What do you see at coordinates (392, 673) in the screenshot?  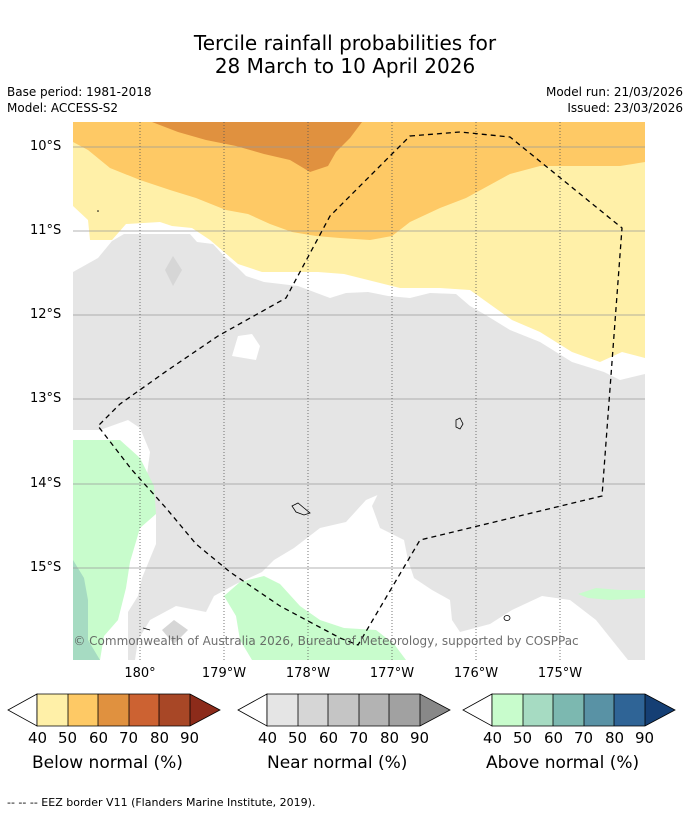 I see `lon-label-177w: 177°W` at bounding box center [392, 673].